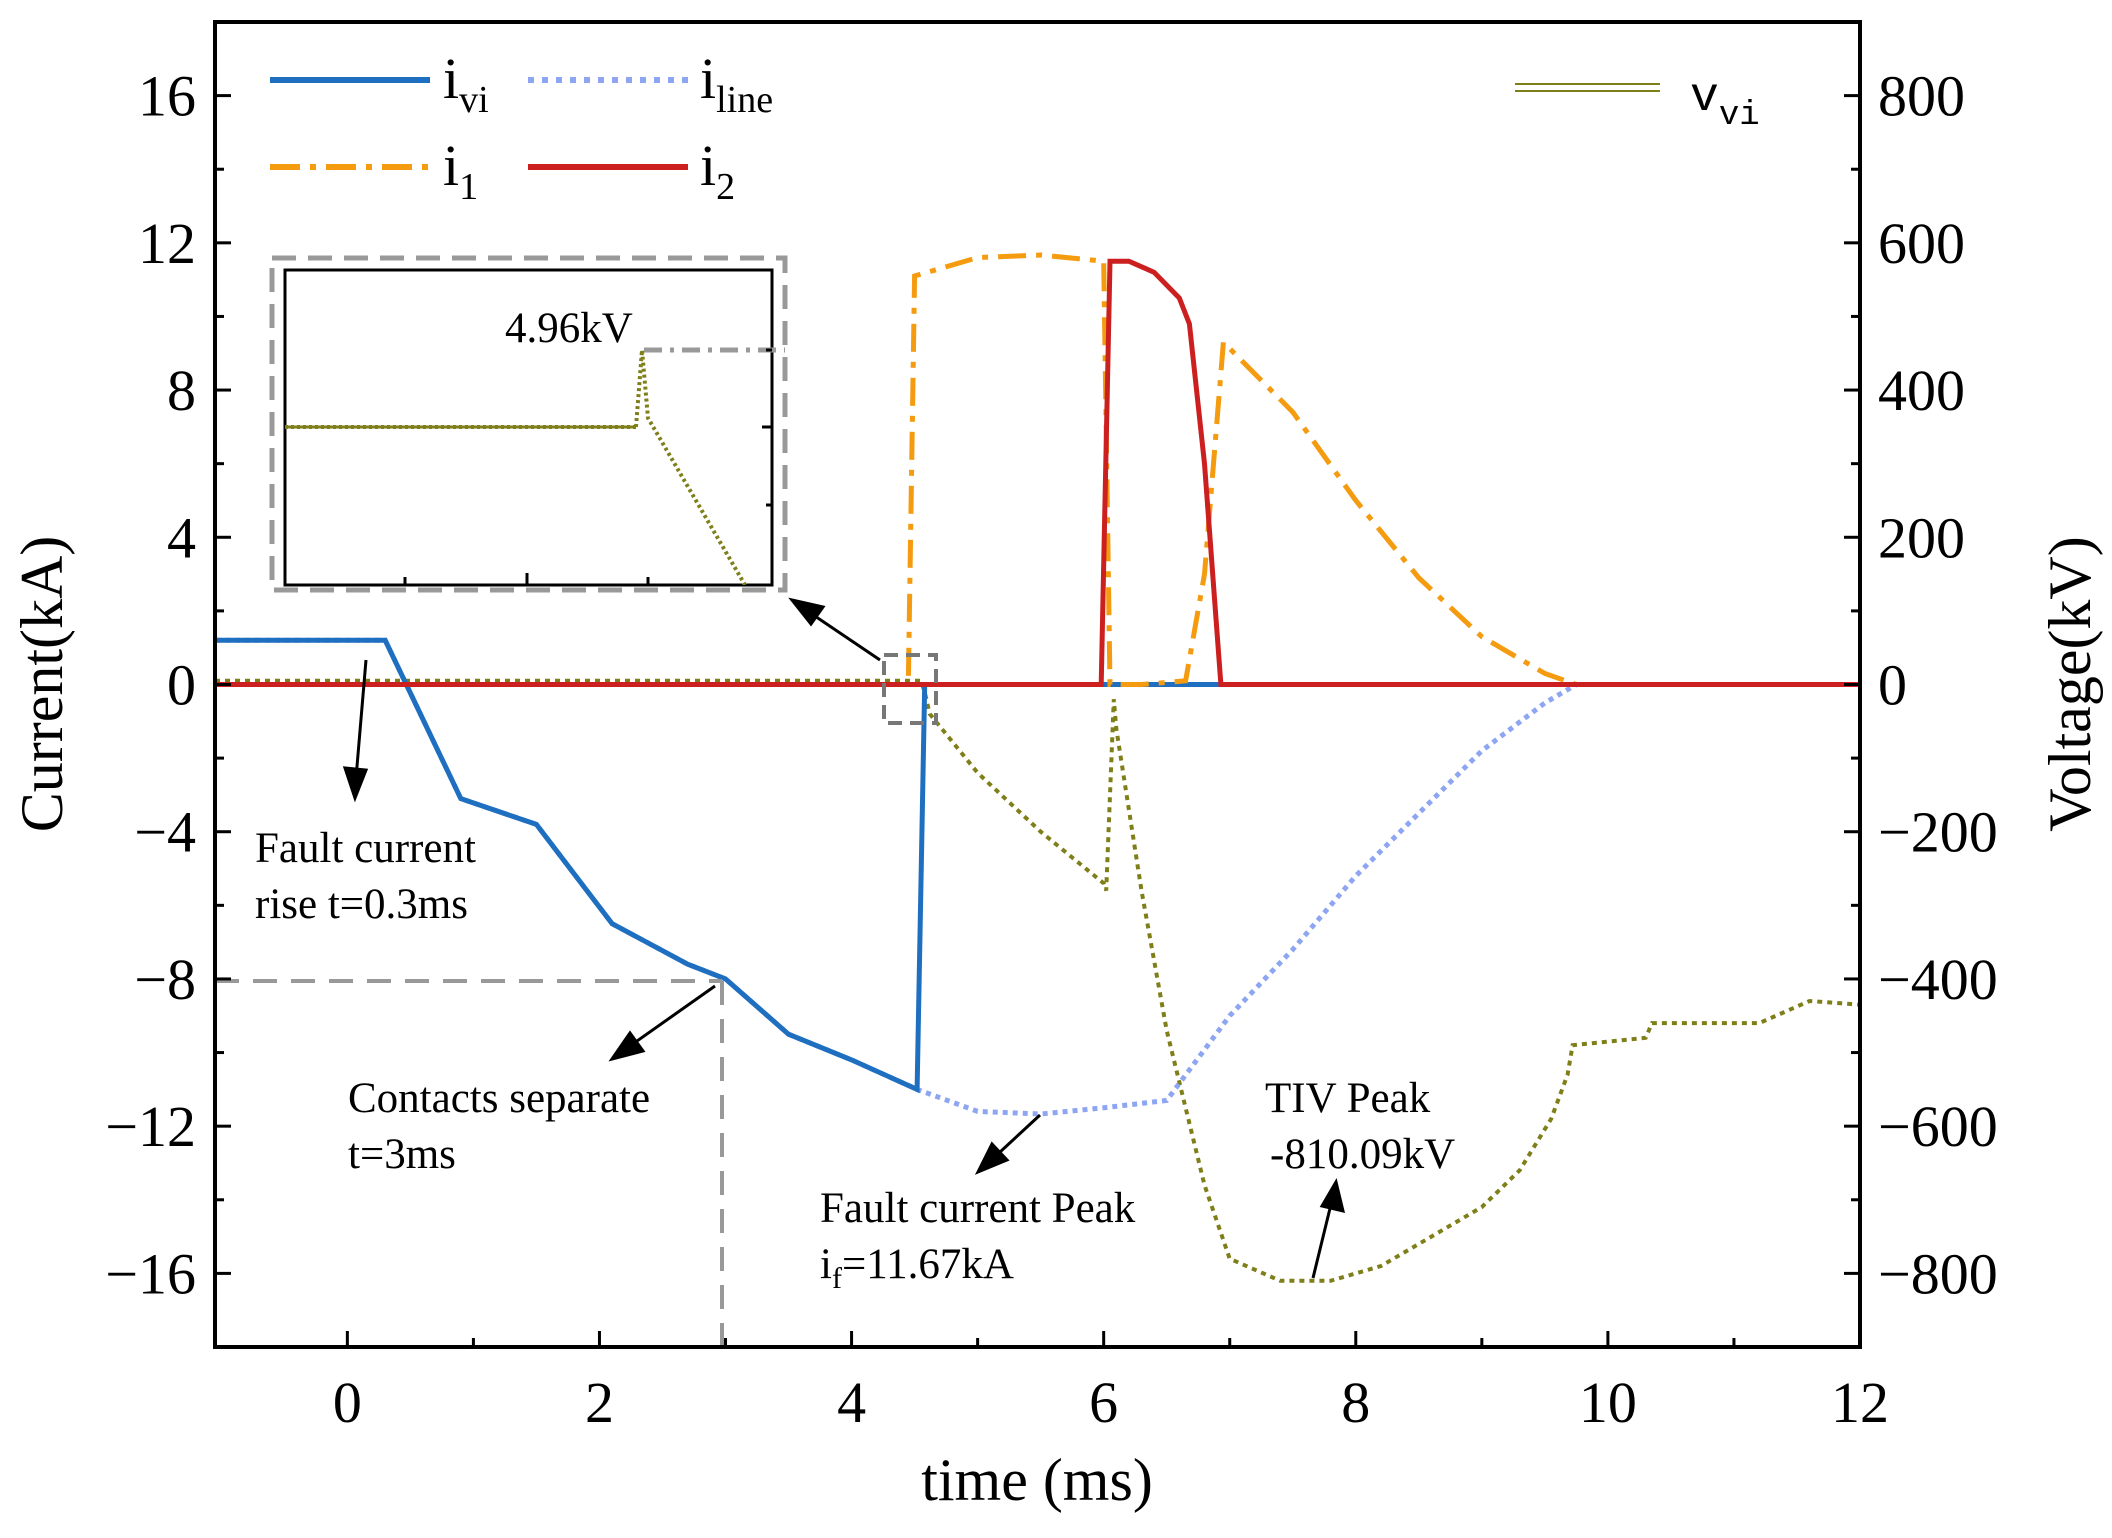 The image size is (2112, 1538). What do you see at coordinates (910, 689) in the screenshot?
I see `zoom-region-box` at bounding box center [910, 689].